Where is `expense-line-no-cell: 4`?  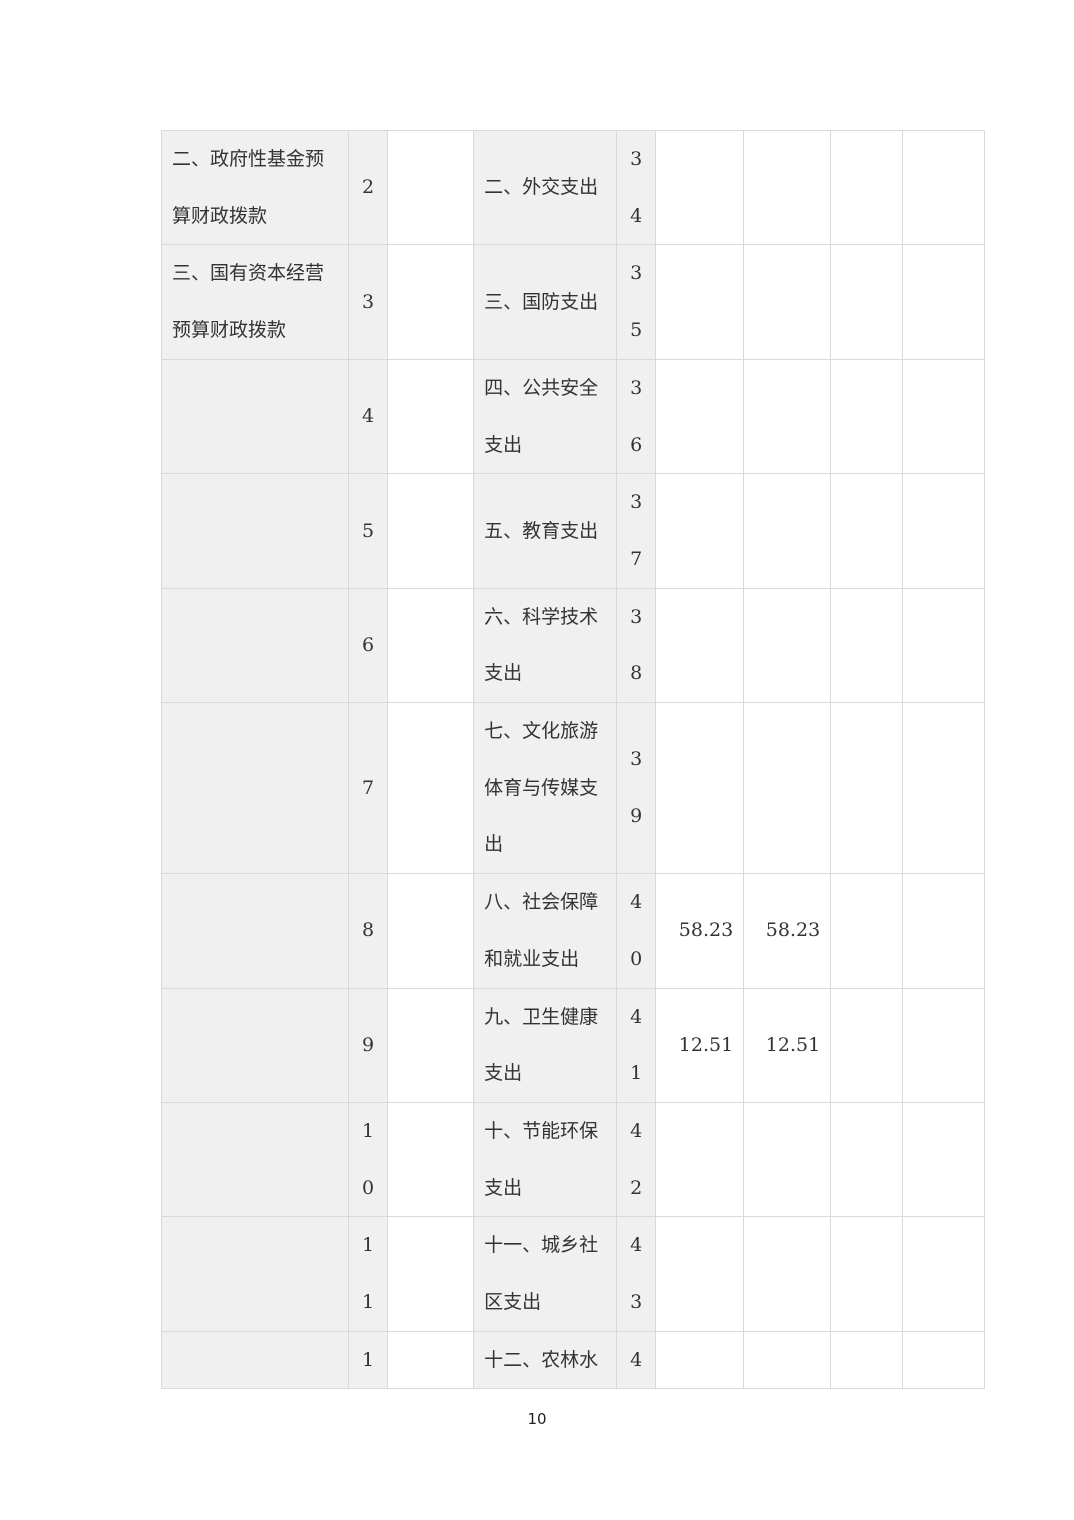 expense-line-no-cell: 4 is located at coordinates (636, 1360).